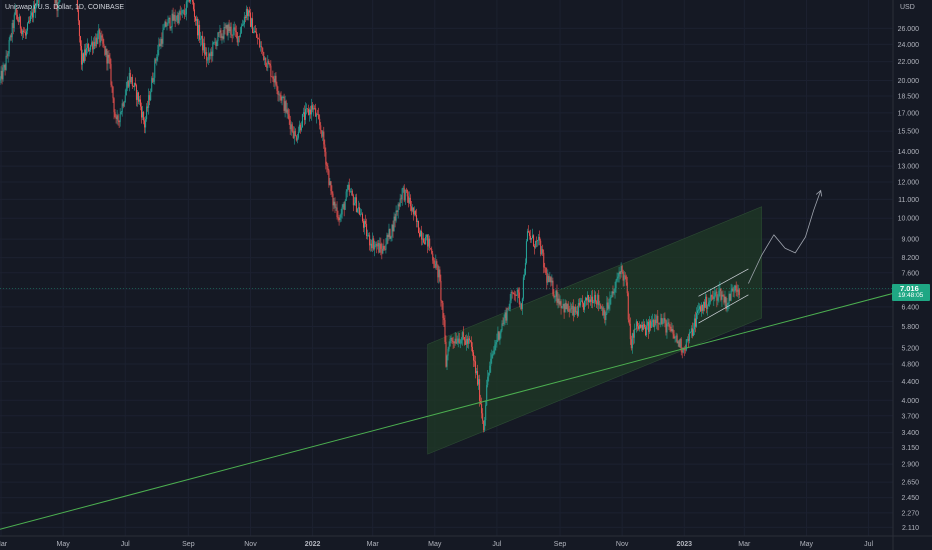 This screenshot has height=550, width=932. Describe the element at coordinates (910, 349) in the screenshot. I see `price-tick-label: 5.200` at that location.